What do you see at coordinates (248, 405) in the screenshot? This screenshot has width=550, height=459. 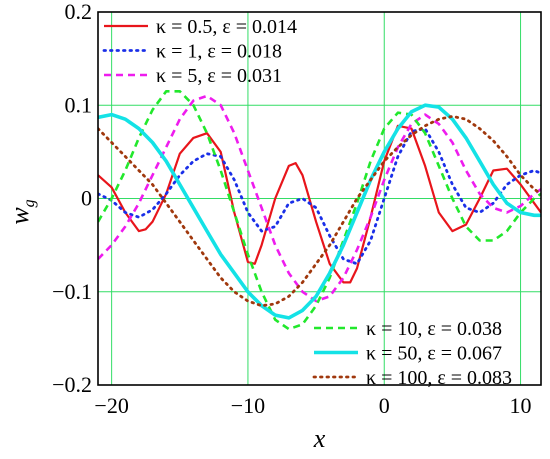 I see `x-tick-label-1: −10` at bounding box center [248, 405].